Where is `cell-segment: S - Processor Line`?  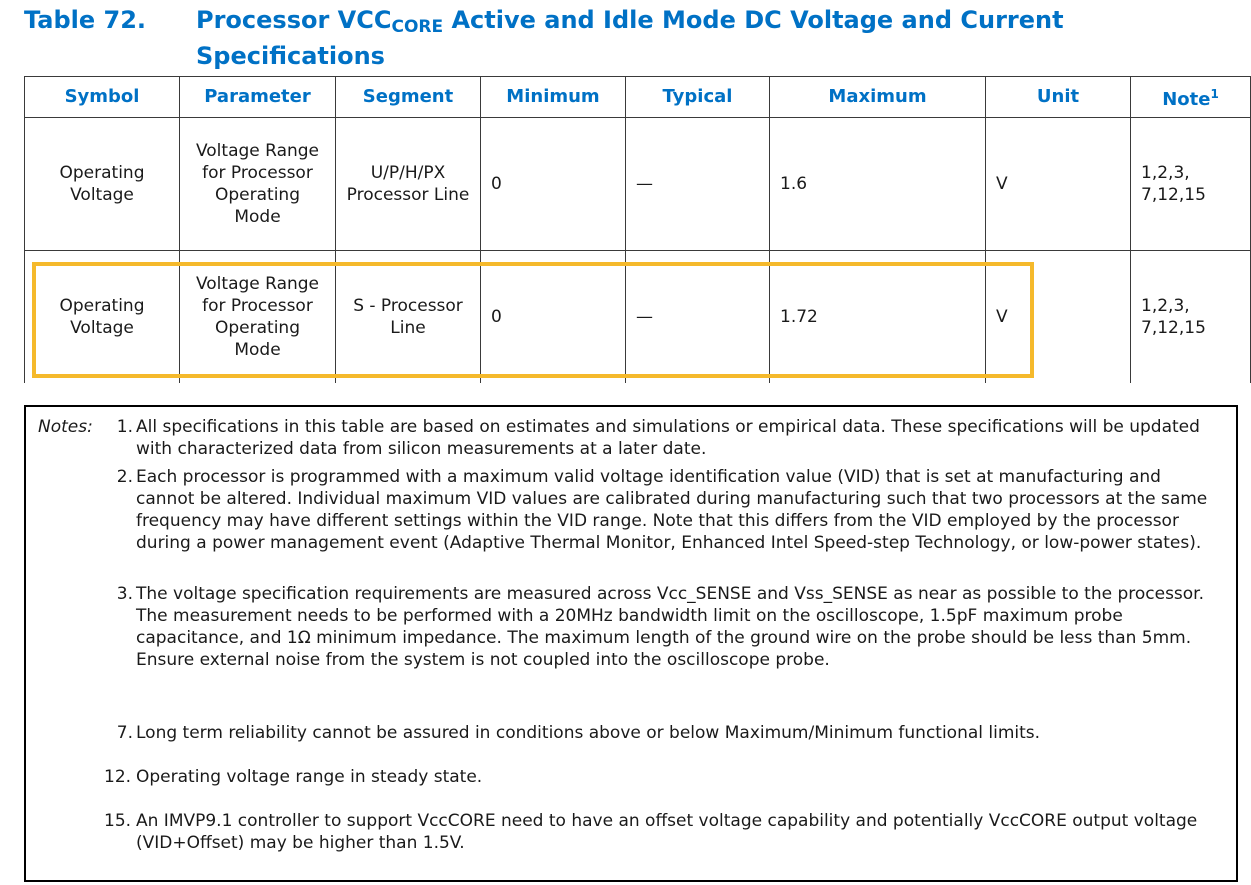
cell-segment: S - Processor Line is located at coordinates (408, 316).